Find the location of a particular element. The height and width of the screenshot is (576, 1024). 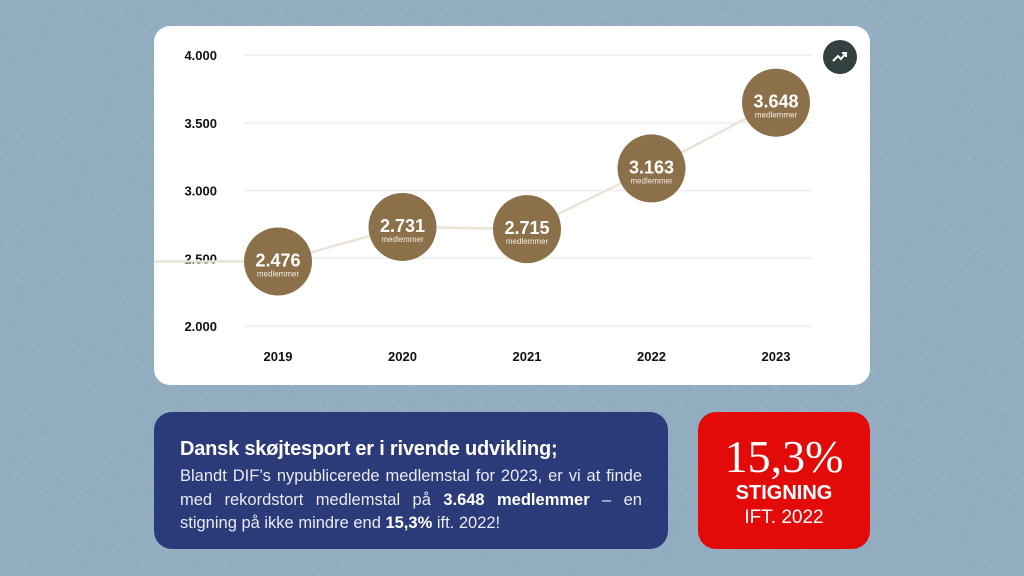

x-tick-label: 2019 is located at coordinates (278, 356).